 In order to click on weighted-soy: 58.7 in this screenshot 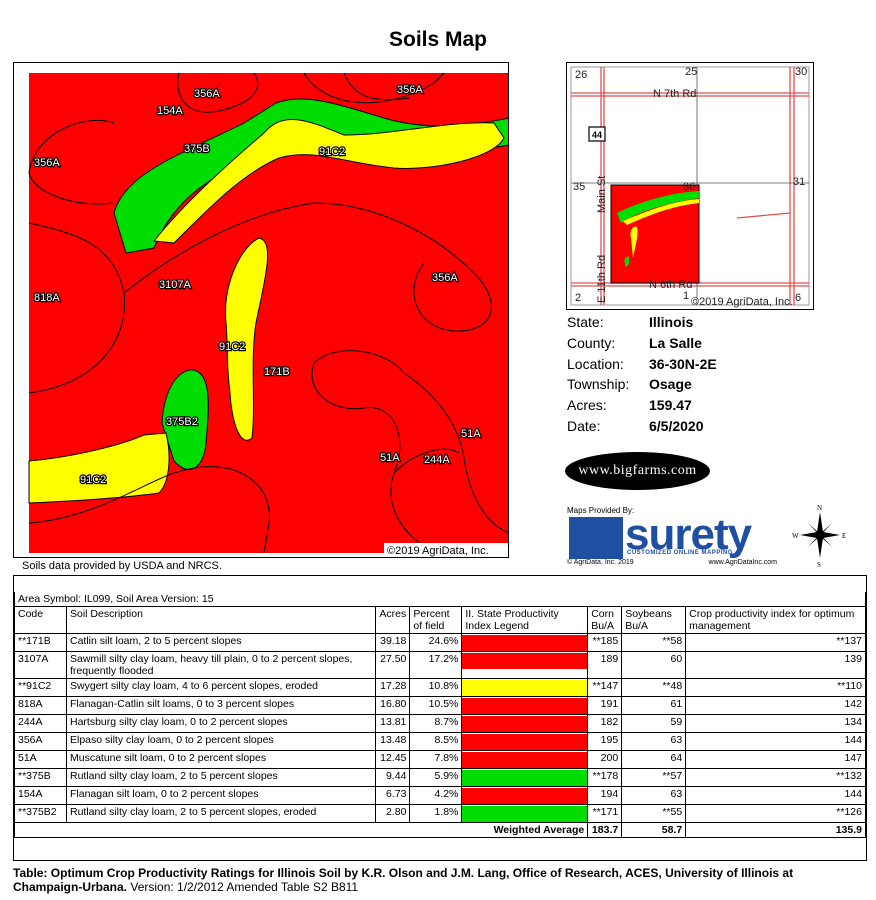, I will do `click(654, 830)`.